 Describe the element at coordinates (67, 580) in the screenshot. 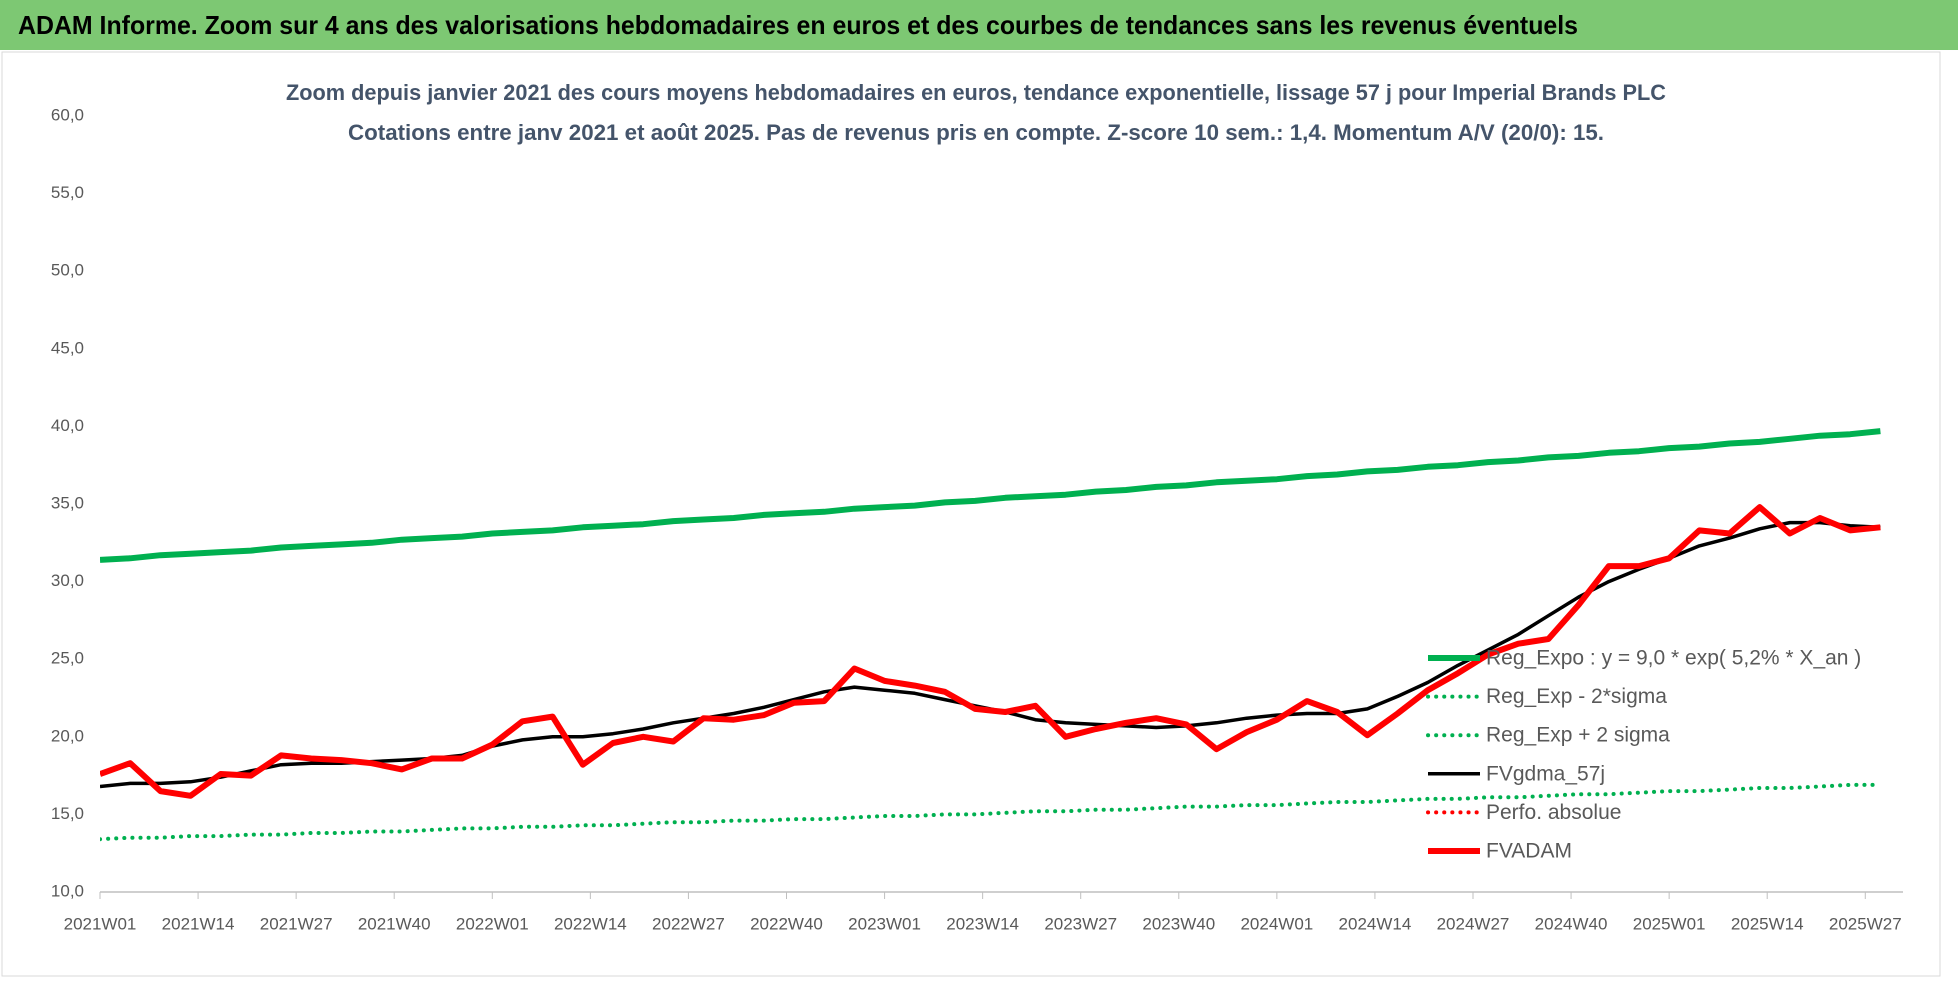

I see `y-tick-label: 30,0` at that location.